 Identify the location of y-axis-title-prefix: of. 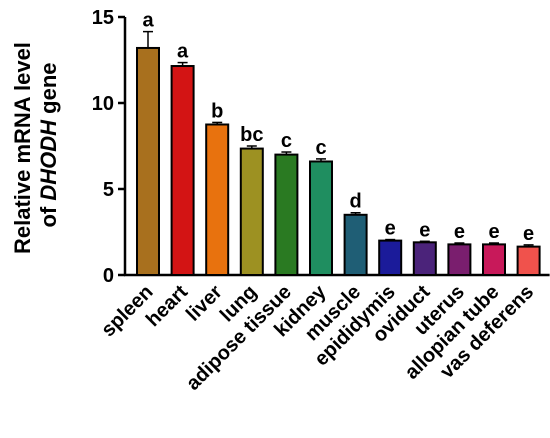
(48, 214).